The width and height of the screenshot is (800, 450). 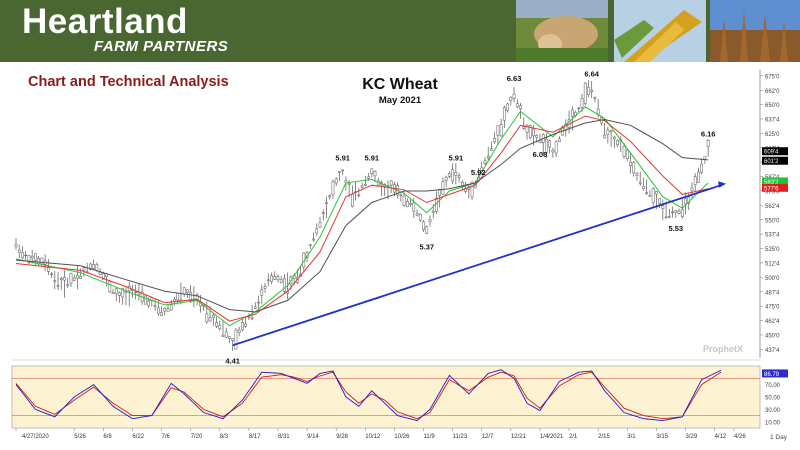 What do you see at coordinates (426, 246) in the screenshot?
I see `price-annotation: 5.37` at bounding box center [426, 246].